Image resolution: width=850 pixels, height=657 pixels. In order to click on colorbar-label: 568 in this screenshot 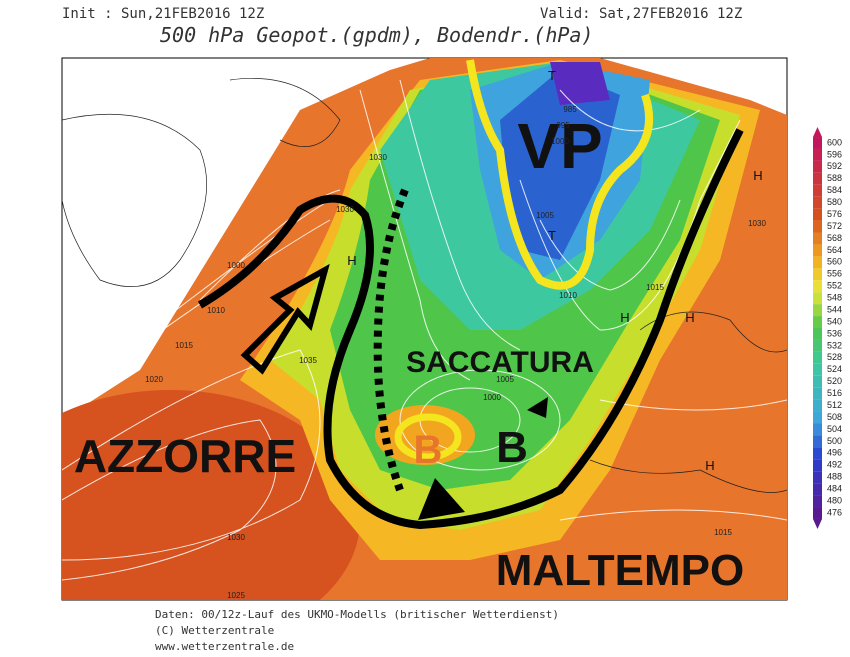, I will do `click(834, 238)`.